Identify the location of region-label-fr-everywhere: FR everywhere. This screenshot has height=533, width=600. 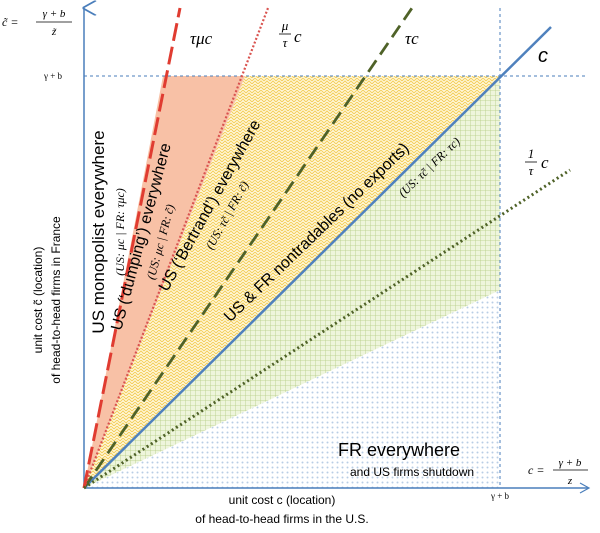
(399, 450).